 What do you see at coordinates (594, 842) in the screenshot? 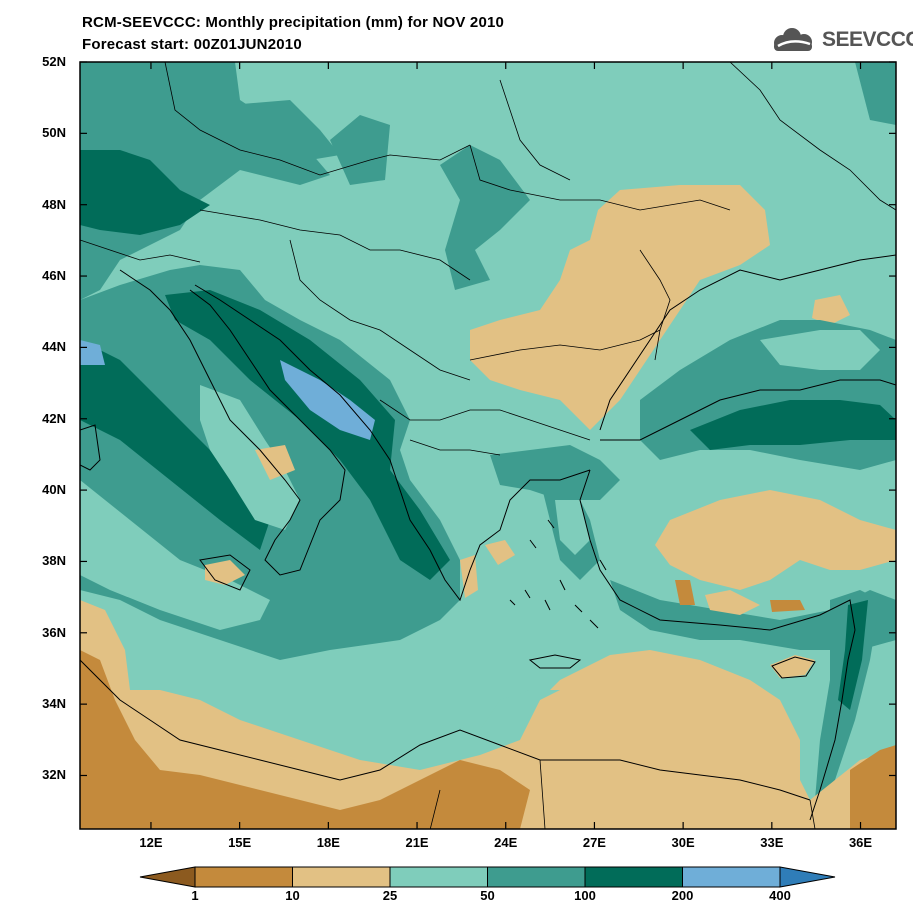
I see `lon-label: 27E` at bounding box center [594, 842].